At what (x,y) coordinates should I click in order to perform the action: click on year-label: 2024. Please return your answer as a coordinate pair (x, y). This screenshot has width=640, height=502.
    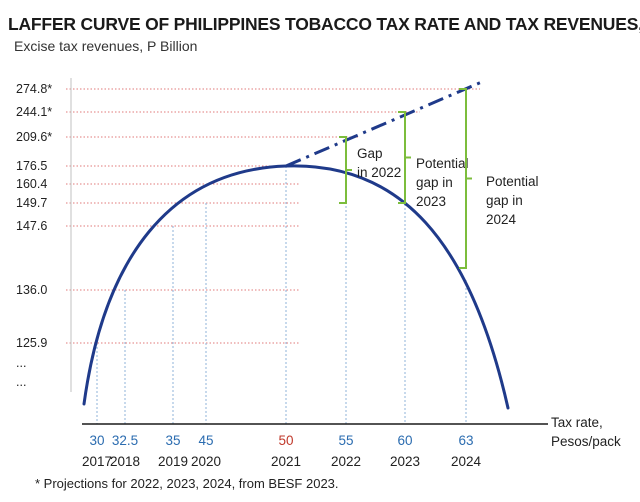
    Looking at the image, I should click on (466, 461).